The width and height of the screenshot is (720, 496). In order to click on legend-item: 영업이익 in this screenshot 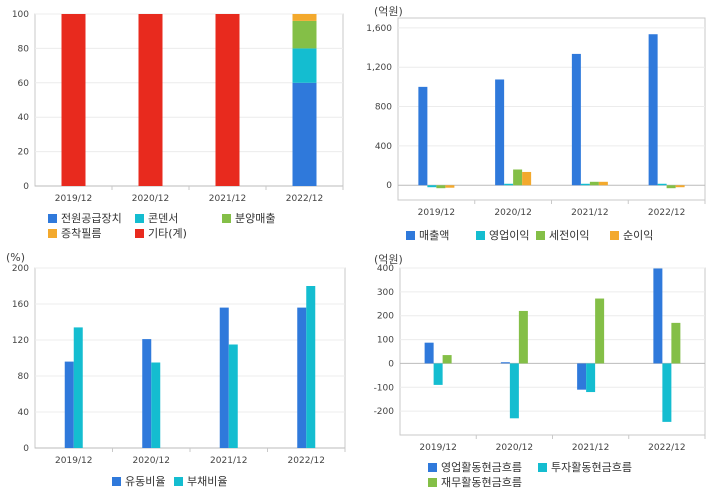, I will do `click(502, 236)`.